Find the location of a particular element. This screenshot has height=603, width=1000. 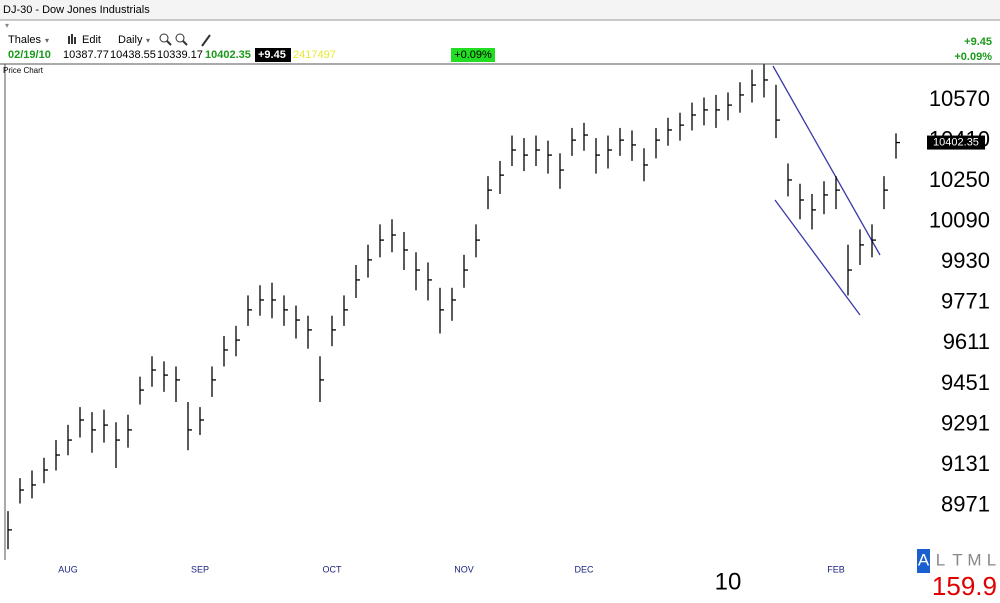

last-price-label: 10402.35 is located at coordinates (956, 142).